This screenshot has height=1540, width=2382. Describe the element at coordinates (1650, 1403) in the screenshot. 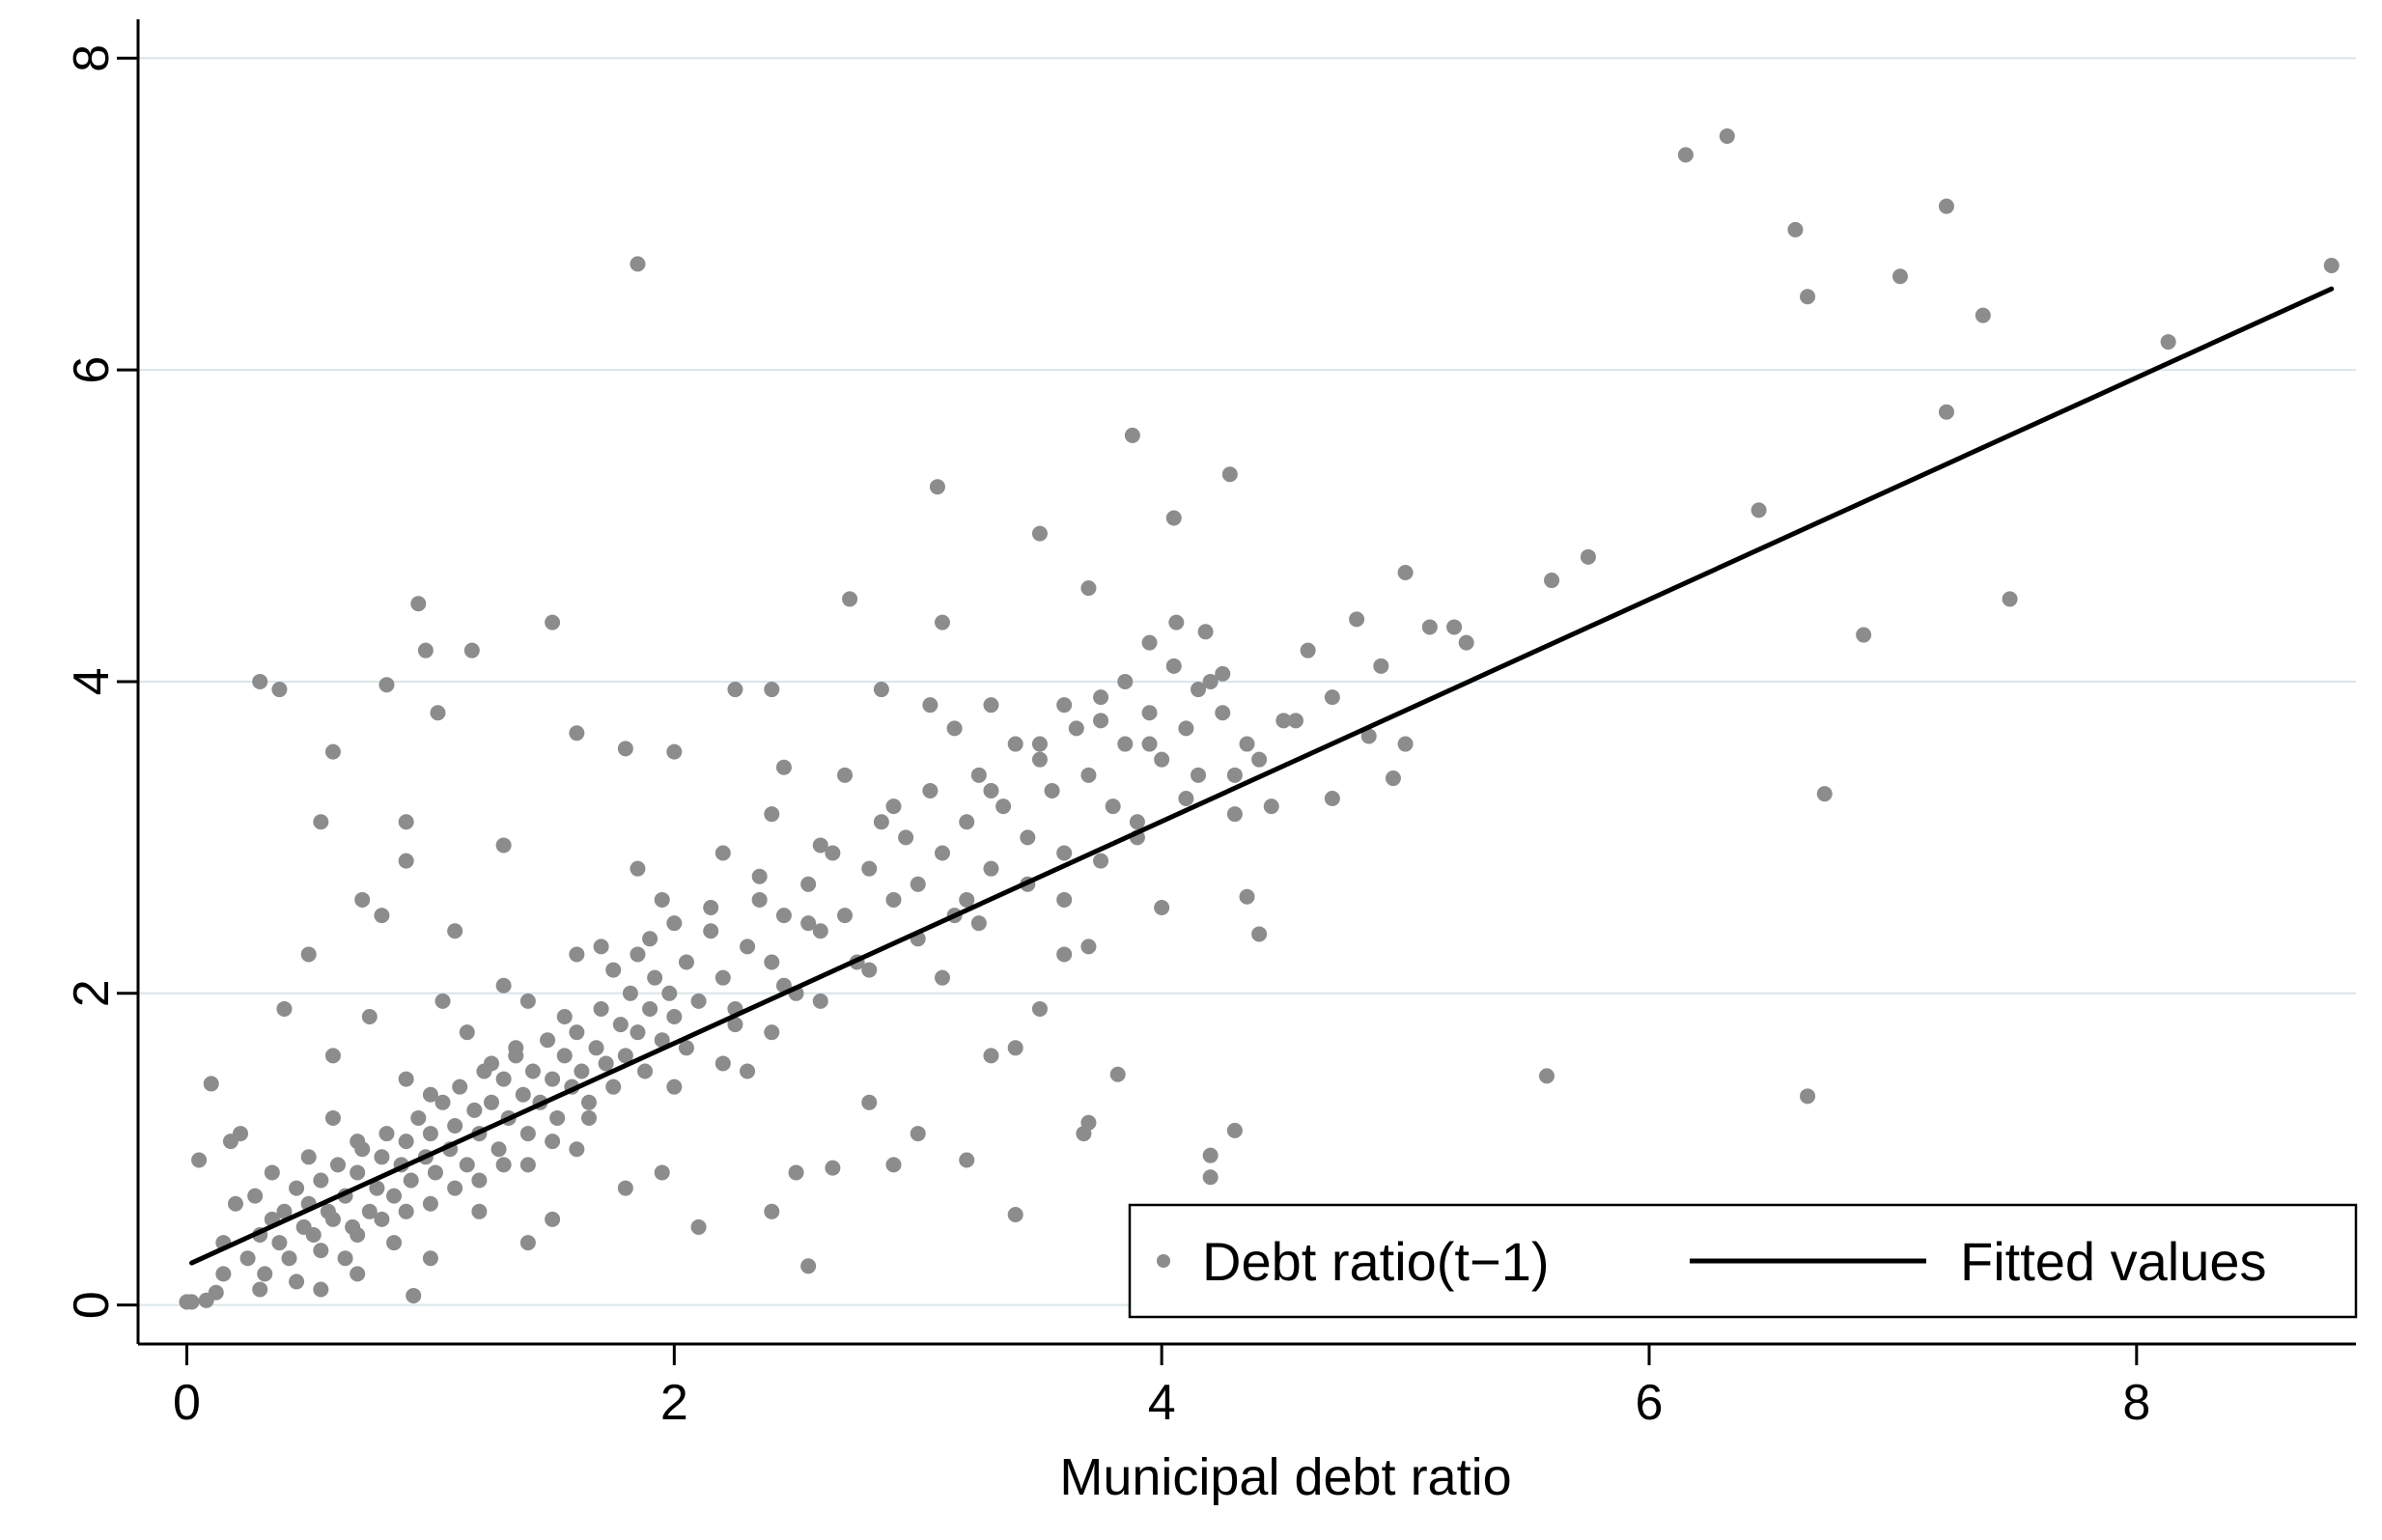

I see `x-tick-label-6: 6` at that location.